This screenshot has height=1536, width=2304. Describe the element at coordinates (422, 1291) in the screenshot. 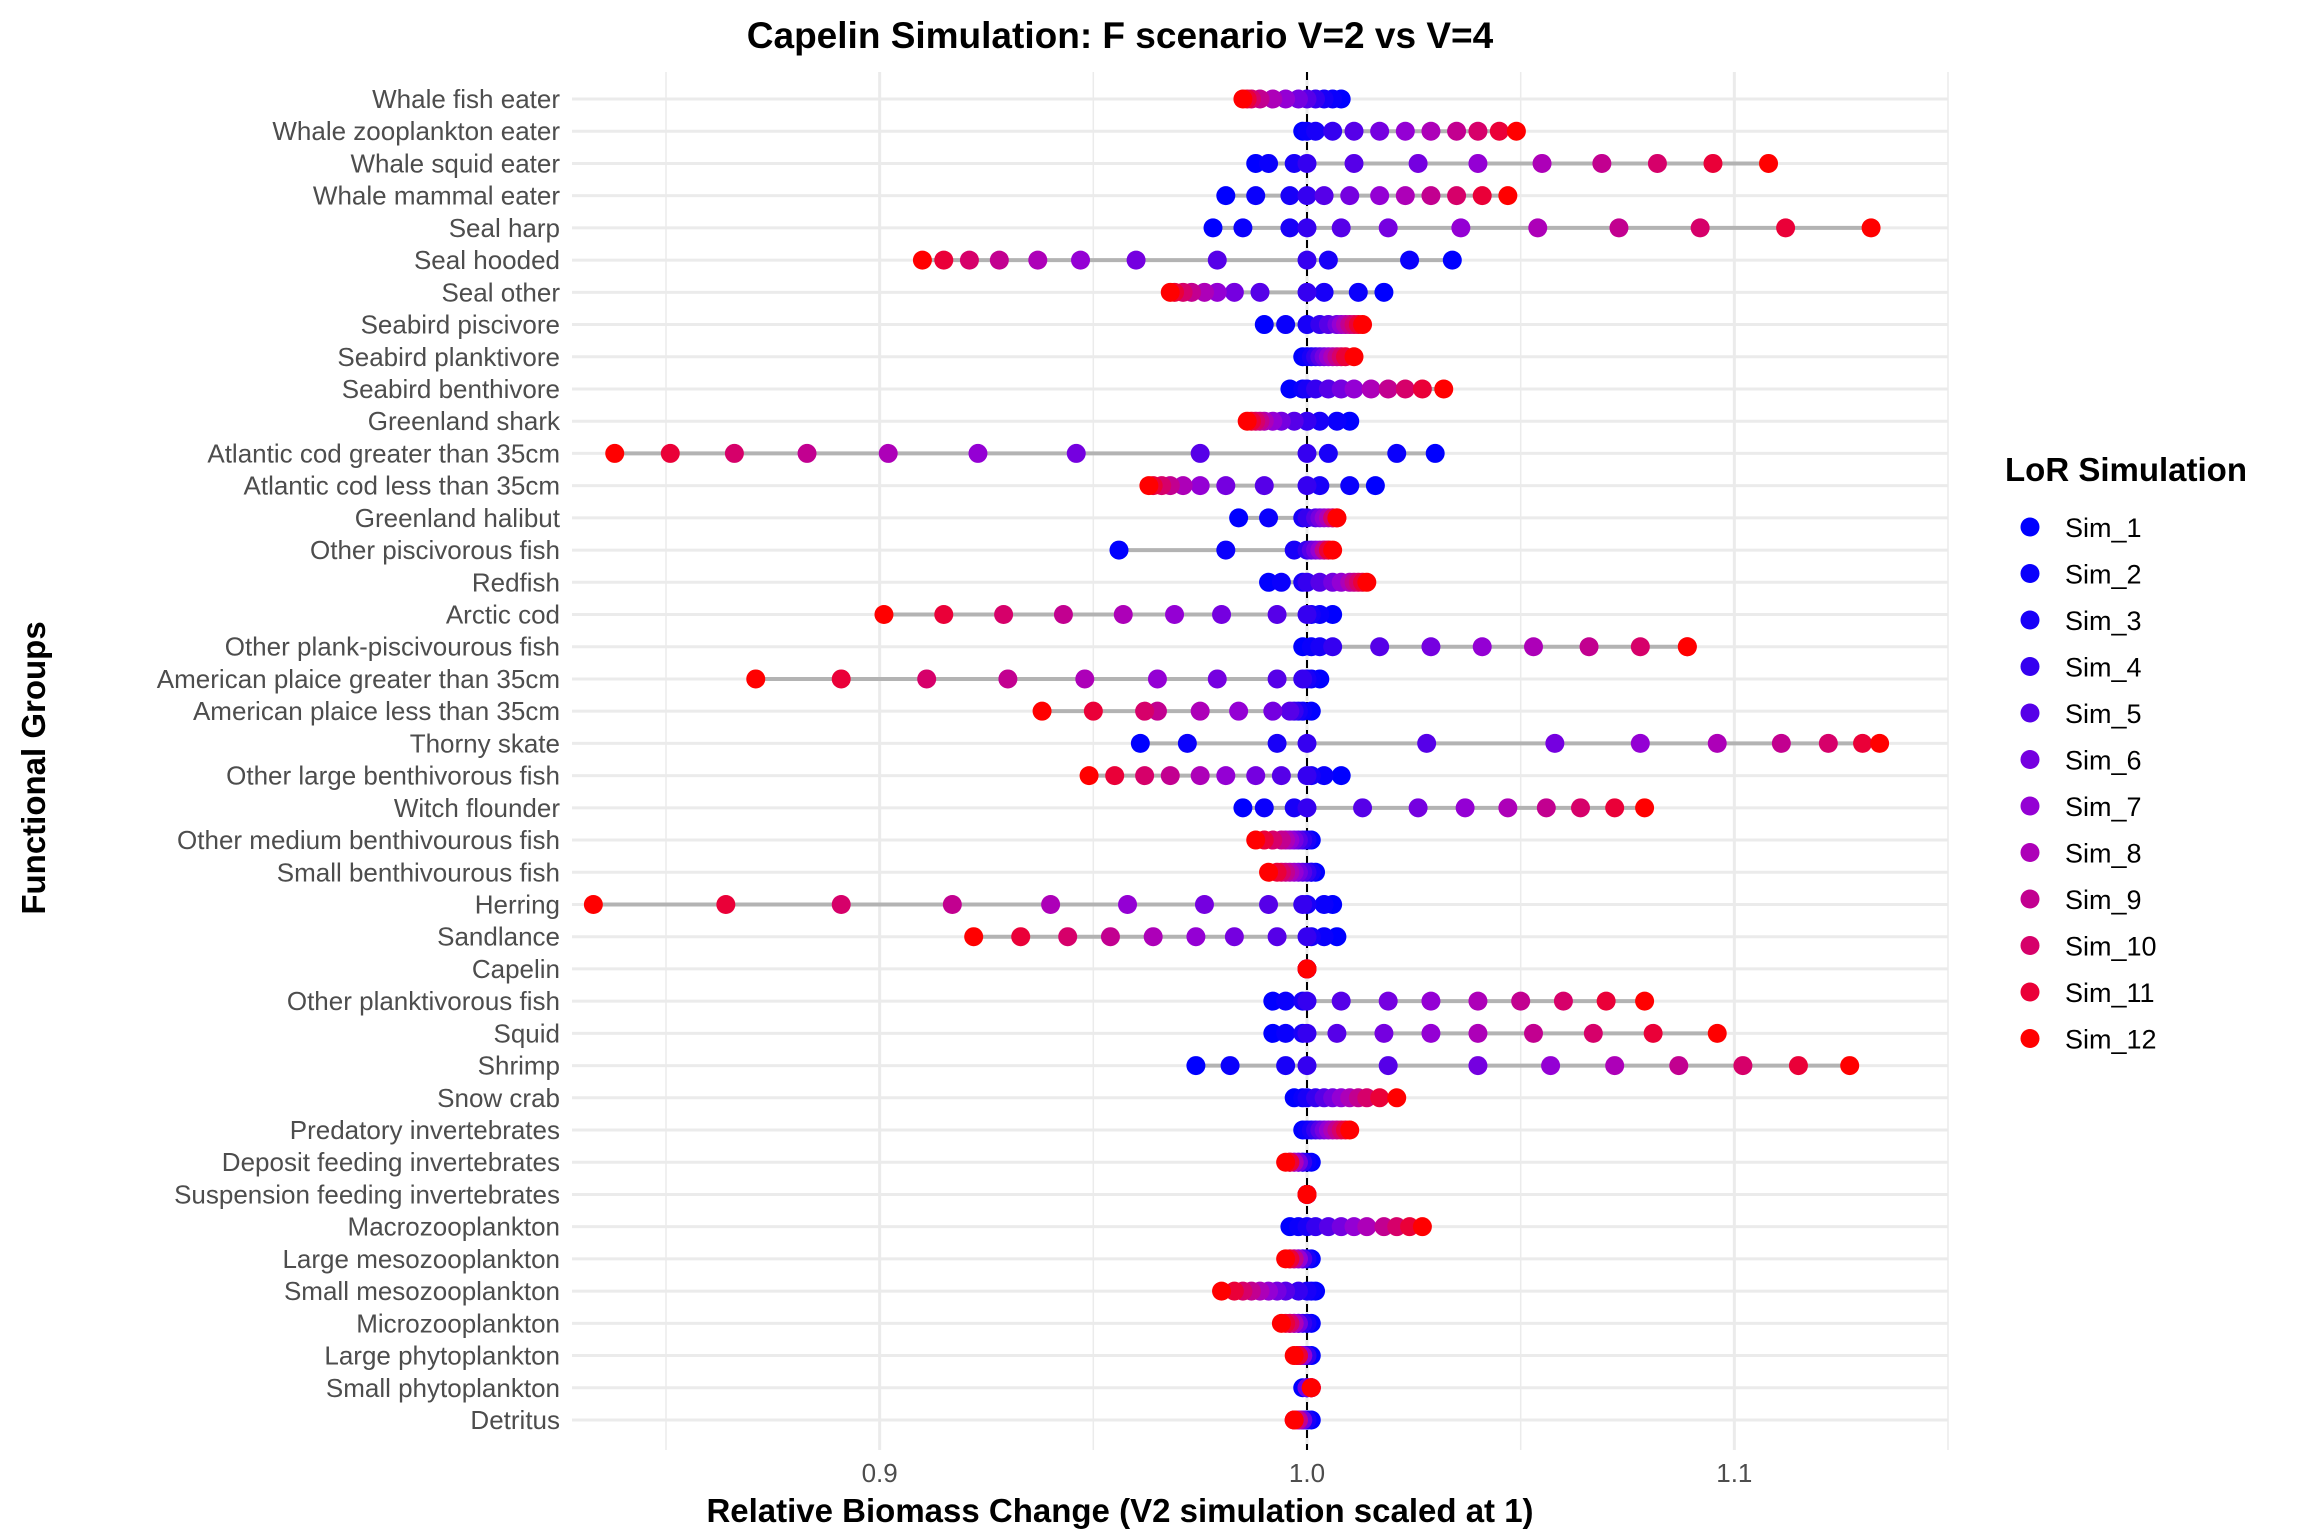

I see `y-tick-label: Small mesozooplankton` at that location.